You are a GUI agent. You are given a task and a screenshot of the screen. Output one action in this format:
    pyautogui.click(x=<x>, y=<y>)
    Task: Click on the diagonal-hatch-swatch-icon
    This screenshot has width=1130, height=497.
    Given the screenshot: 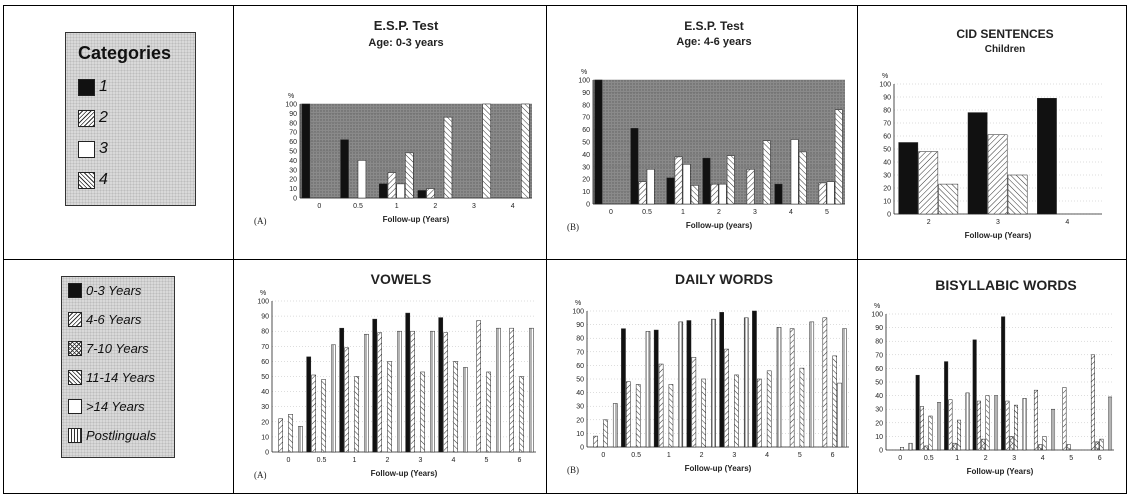 What is the action you would take?
    pyautogui.click(x=86, y=118)
    